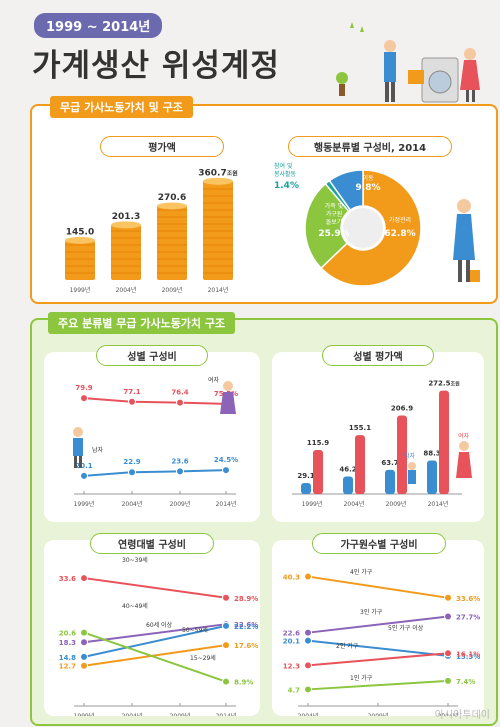  What do you see at coordinates (172, 198) in the screenshot?
I see `value-label-2: 270.6` at bounding box center [172, 198].